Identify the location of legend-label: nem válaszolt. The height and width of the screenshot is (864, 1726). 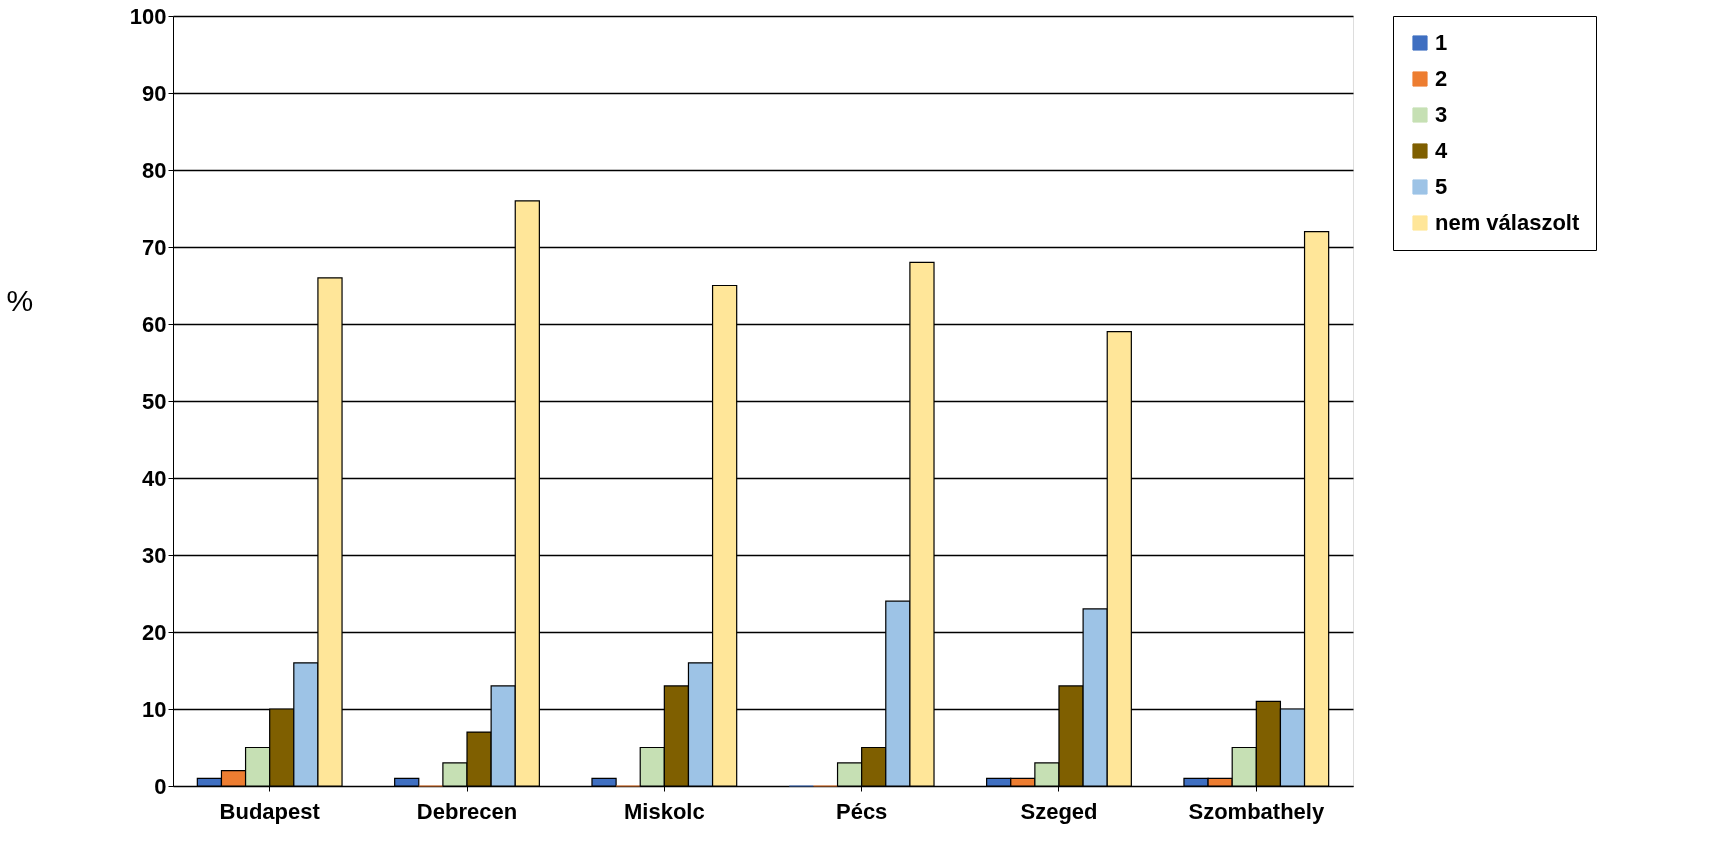
(1507, 222).